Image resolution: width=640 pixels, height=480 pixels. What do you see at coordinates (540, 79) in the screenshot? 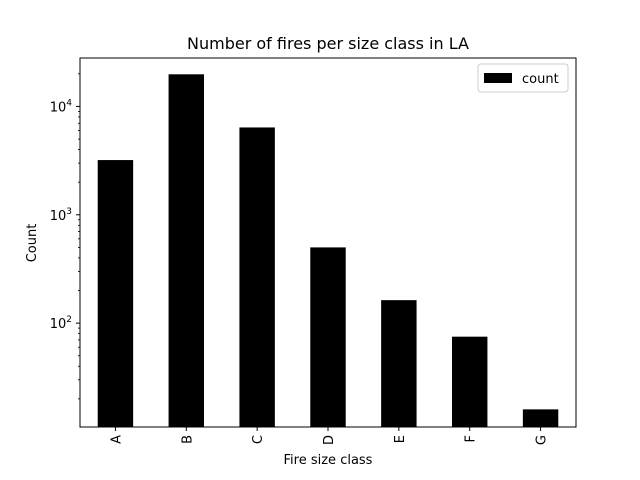
I see `legend-label: count` at bounding box center [540, 79].